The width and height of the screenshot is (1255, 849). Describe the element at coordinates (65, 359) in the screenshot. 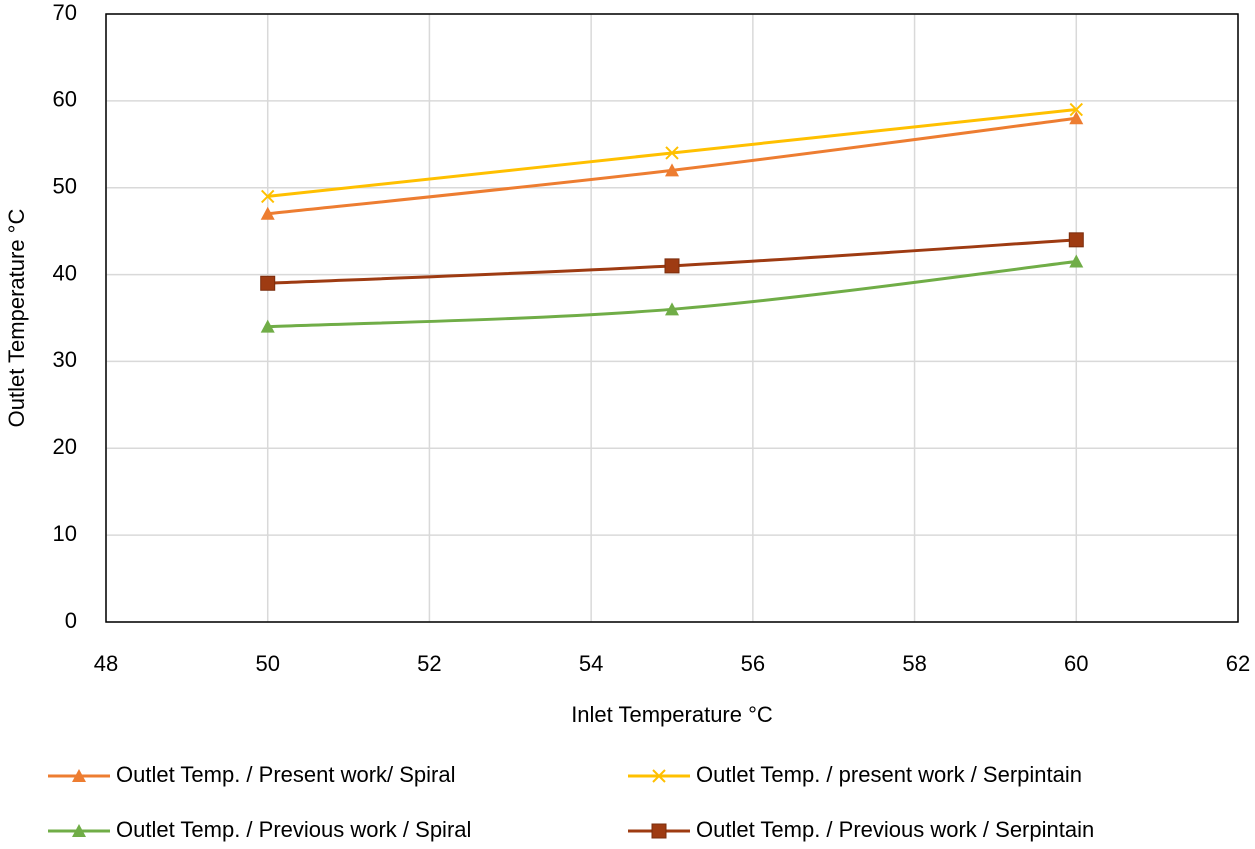

I see `y-tick-label: 30` at that location.